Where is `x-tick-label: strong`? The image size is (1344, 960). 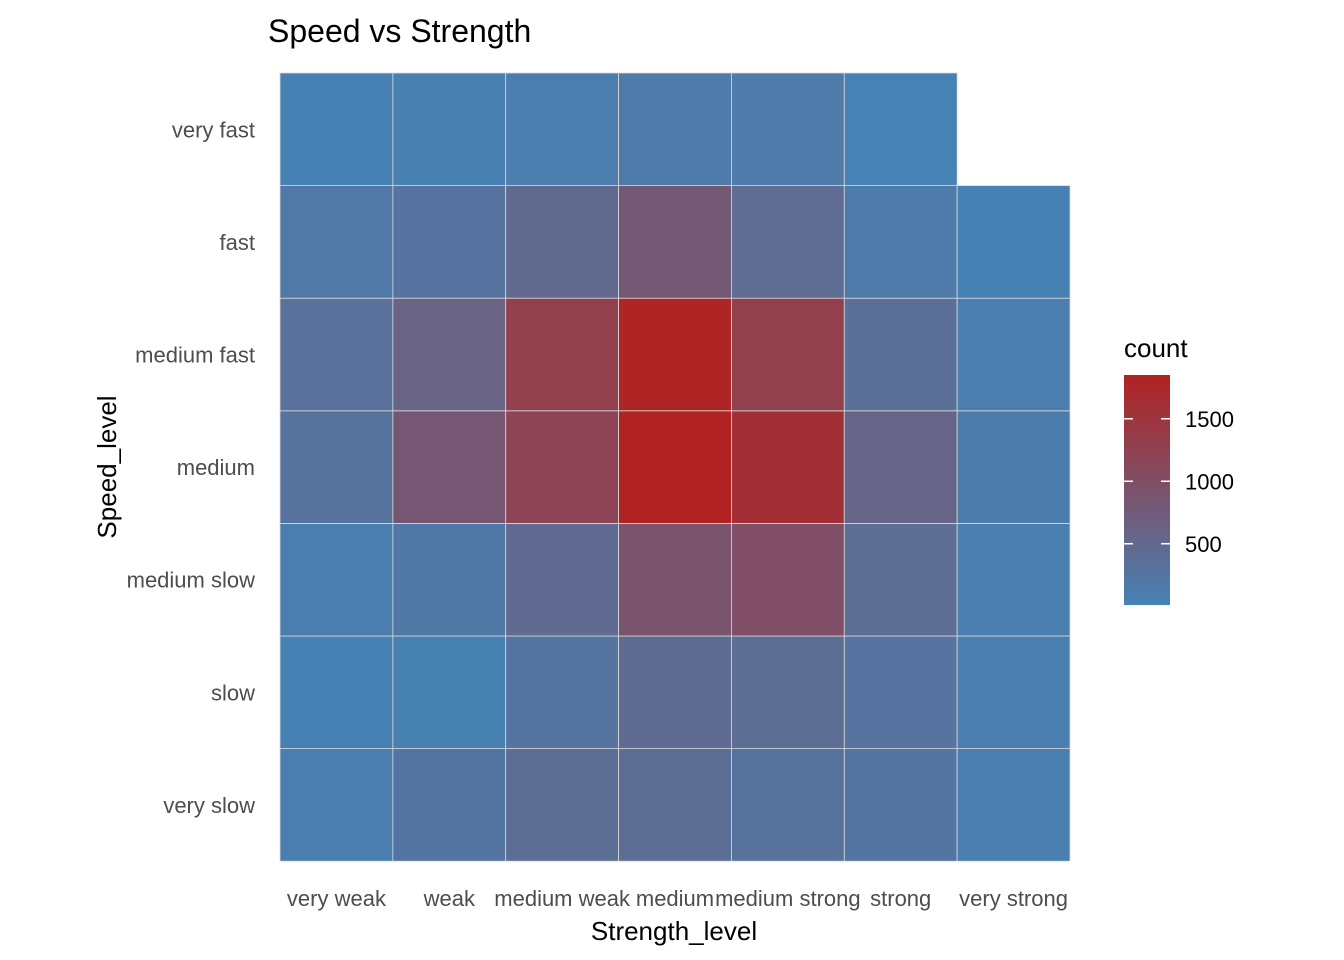 x-tick-label: strong is located at coordinates (900, 898).